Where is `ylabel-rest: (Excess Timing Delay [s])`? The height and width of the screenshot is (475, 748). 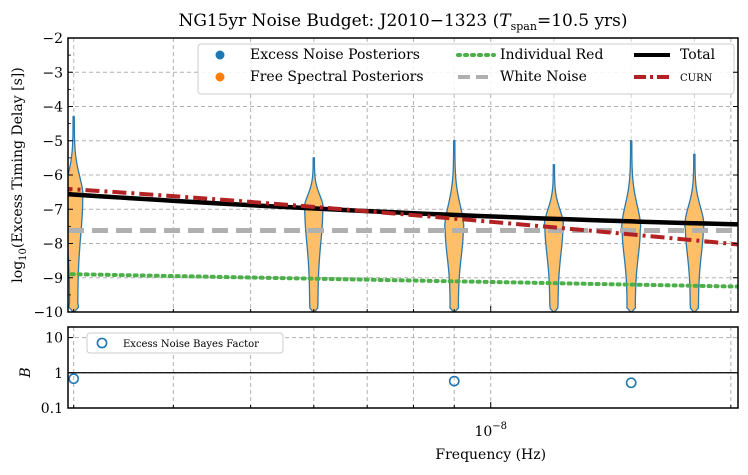 ylabel-rest: (Excess Timing Delay [s]) is located at coordinates (18, 157).